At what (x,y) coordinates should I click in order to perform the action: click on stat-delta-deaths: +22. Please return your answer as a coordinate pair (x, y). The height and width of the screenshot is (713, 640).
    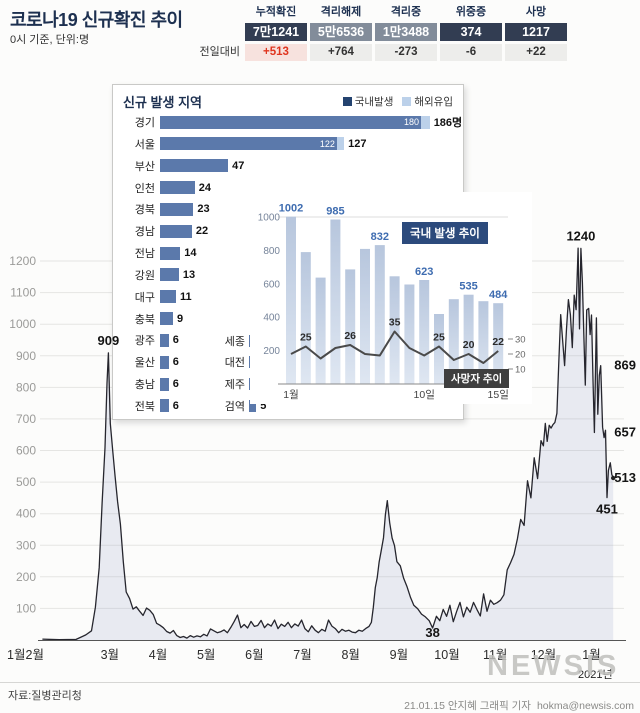
    Looking at the image, I should click on (536, 52).